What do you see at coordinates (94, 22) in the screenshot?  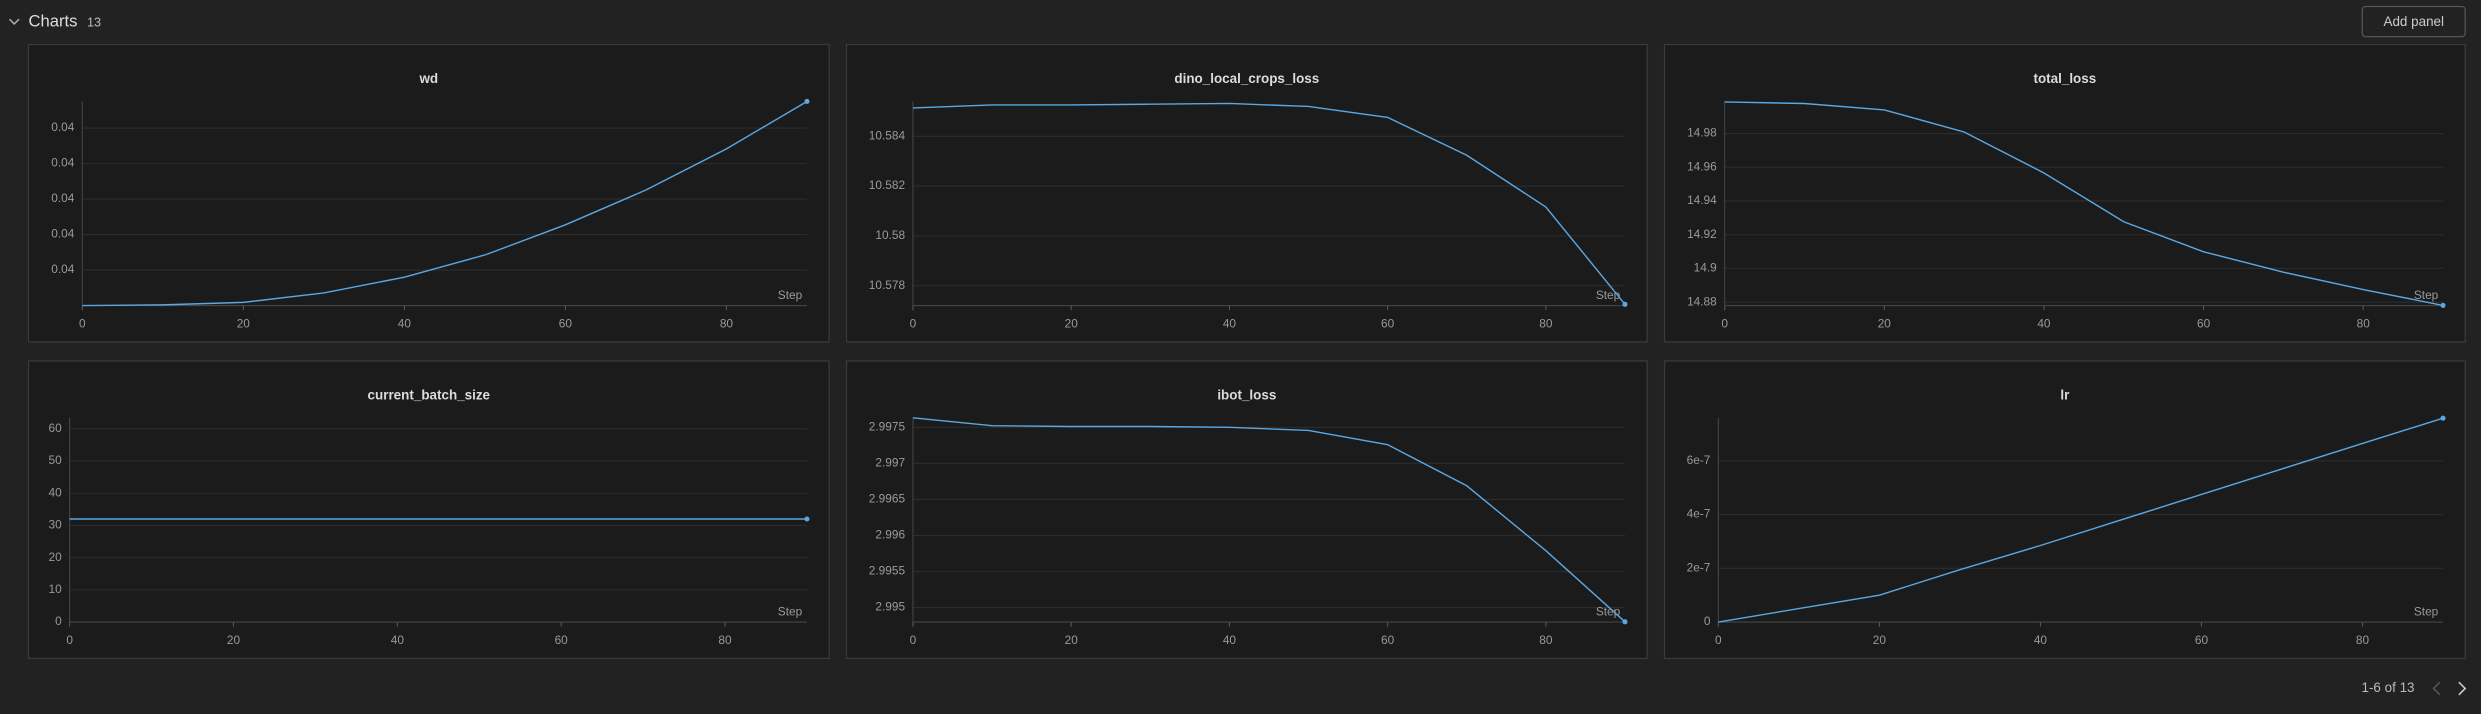 I see `section-count: 13` at bounding box center [94, 22].